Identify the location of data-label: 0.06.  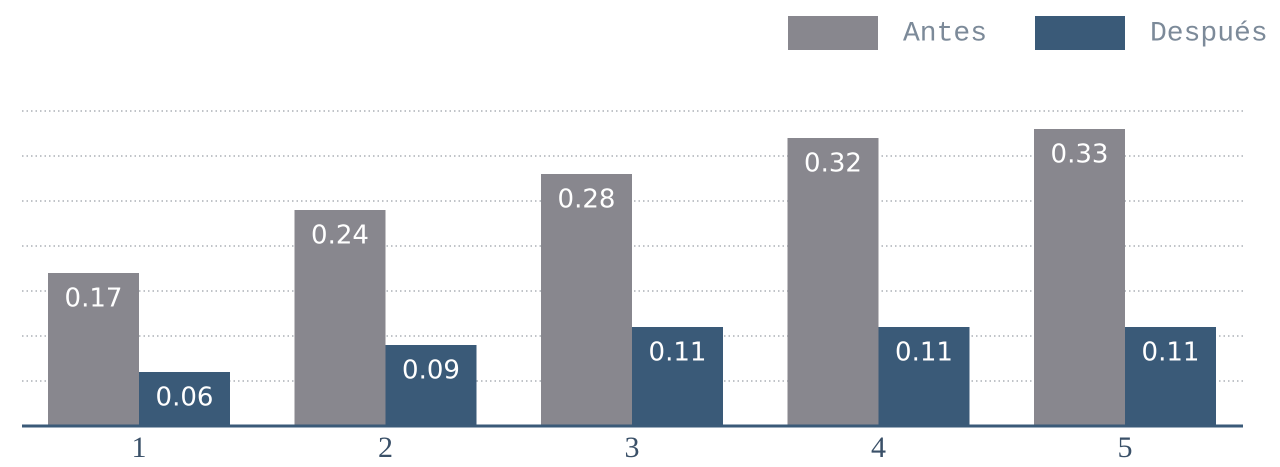
(185, 398).